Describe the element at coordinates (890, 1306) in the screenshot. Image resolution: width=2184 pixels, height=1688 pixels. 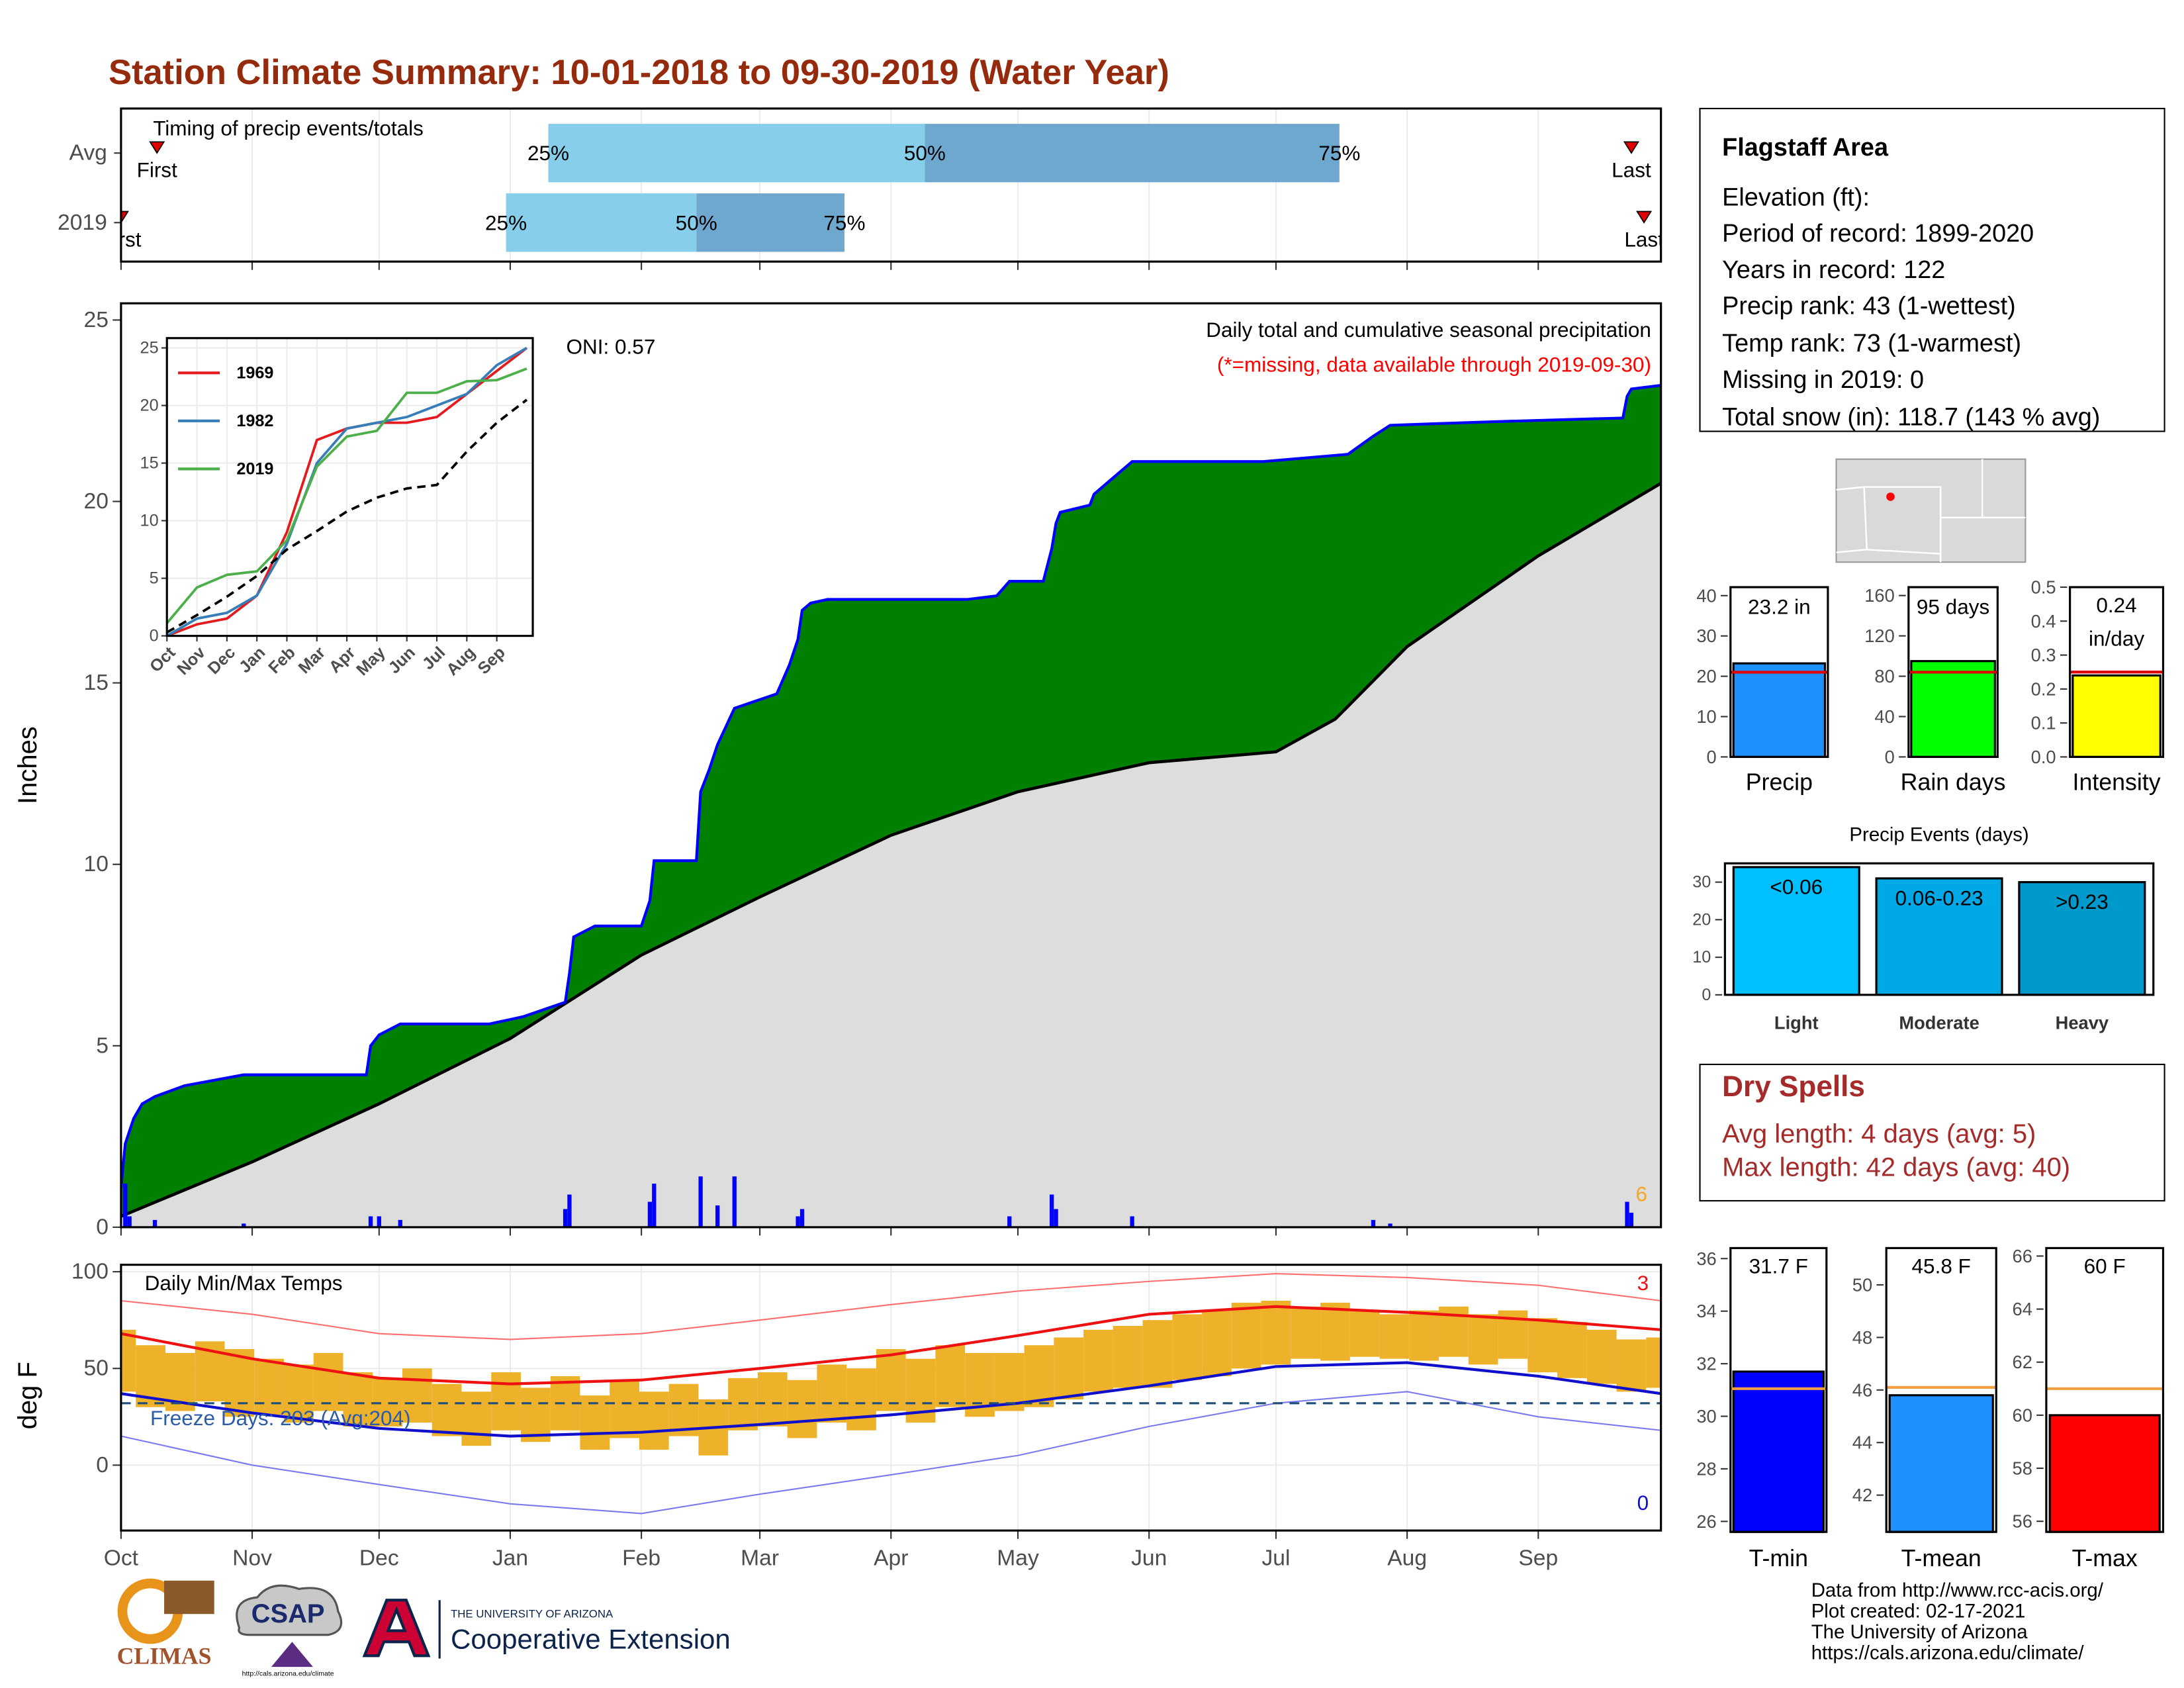
I see `record-high-line` at that location.